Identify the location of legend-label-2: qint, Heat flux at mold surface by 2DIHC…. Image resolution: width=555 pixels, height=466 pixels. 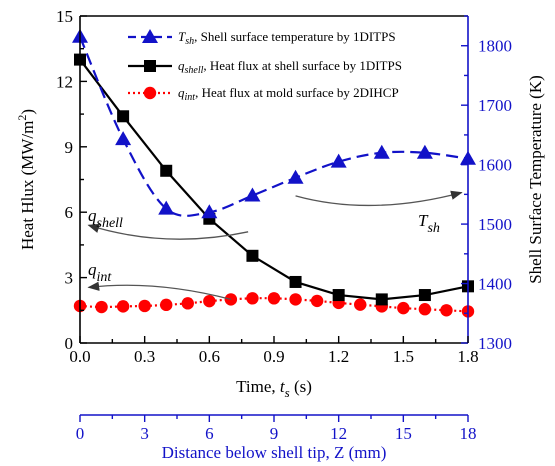
(288, 94).